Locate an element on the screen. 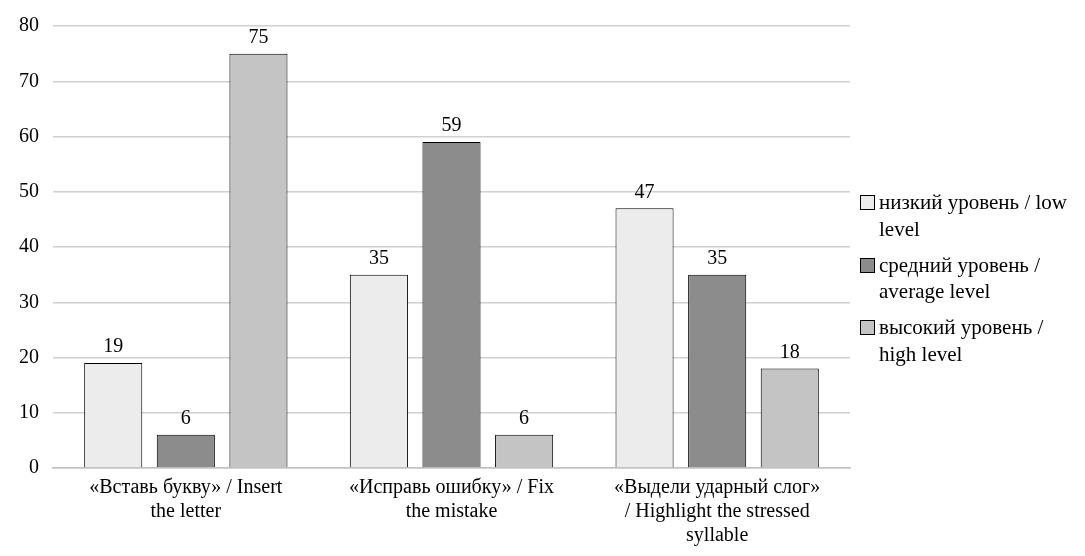 The height and width of the screenshot is (556, 1085). data-label: 18 is located at coordinates (789, 350).